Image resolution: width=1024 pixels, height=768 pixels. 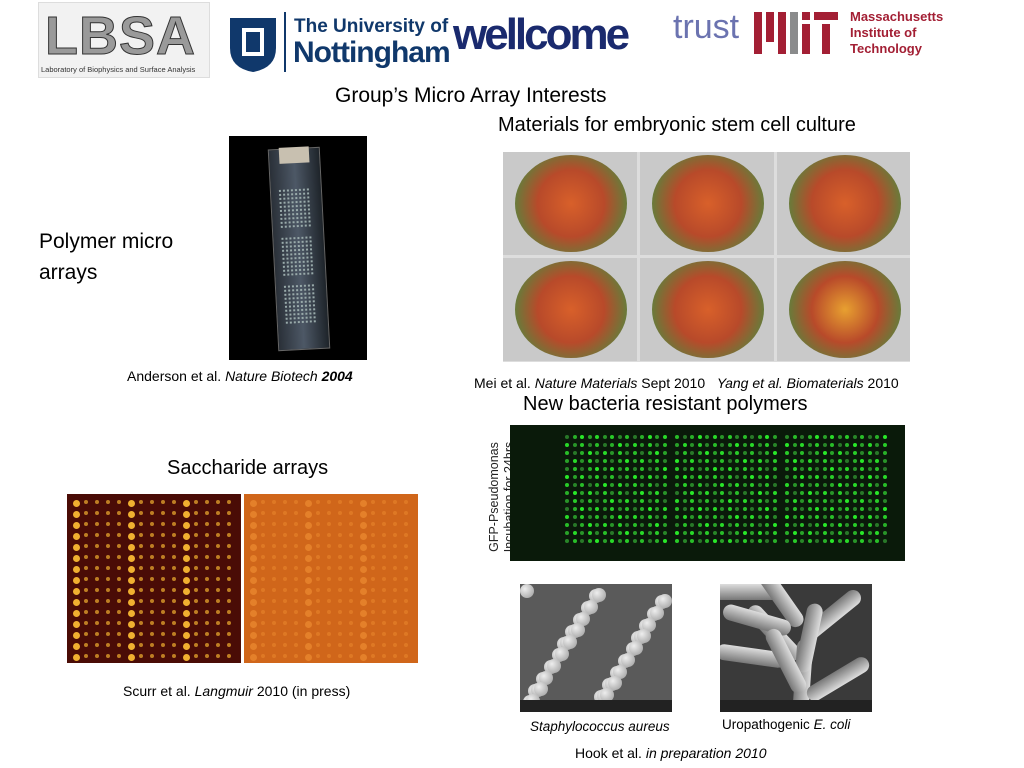 What do you see at coordinates (796, 648) in the screenshot?
I see `ecoli-sem-image` at bounding box center [796, 648].